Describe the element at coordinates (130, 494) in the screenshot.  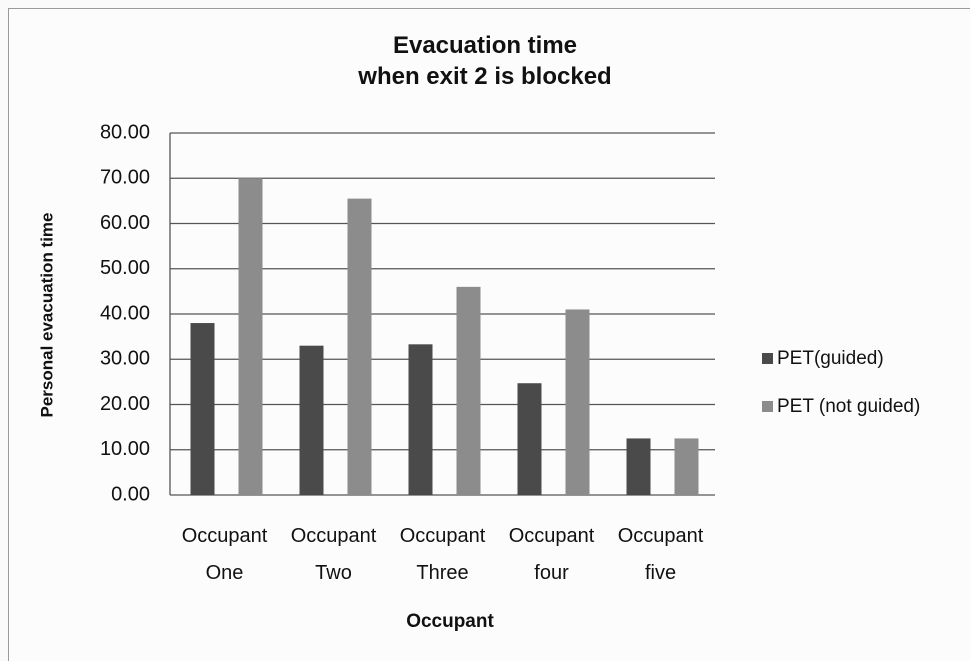
I see `y-tick-label: 0.00` at that location.